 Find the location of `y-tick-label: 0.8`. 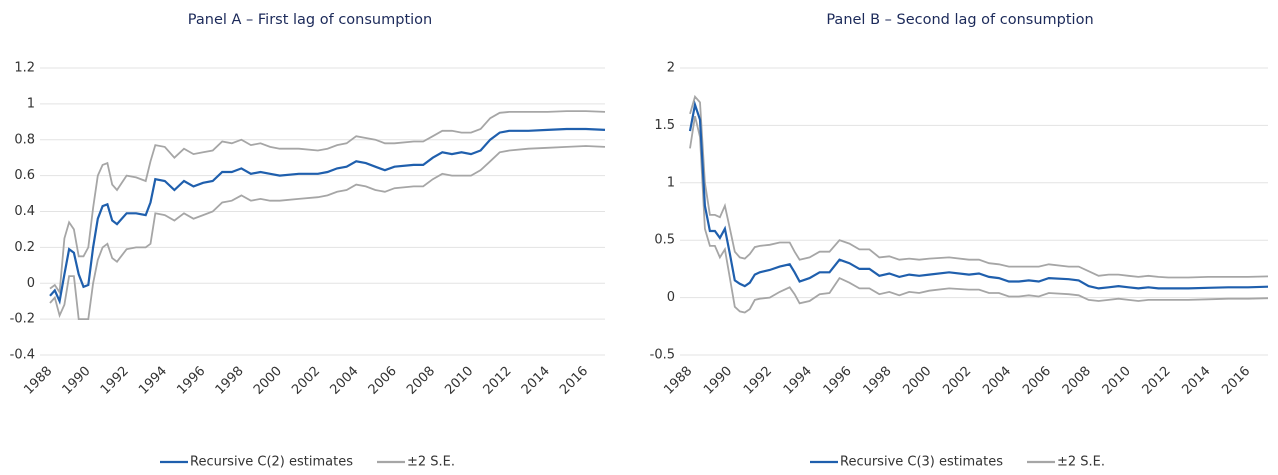

y-tick-label: 0.8 is located at coordinates (24, 139).